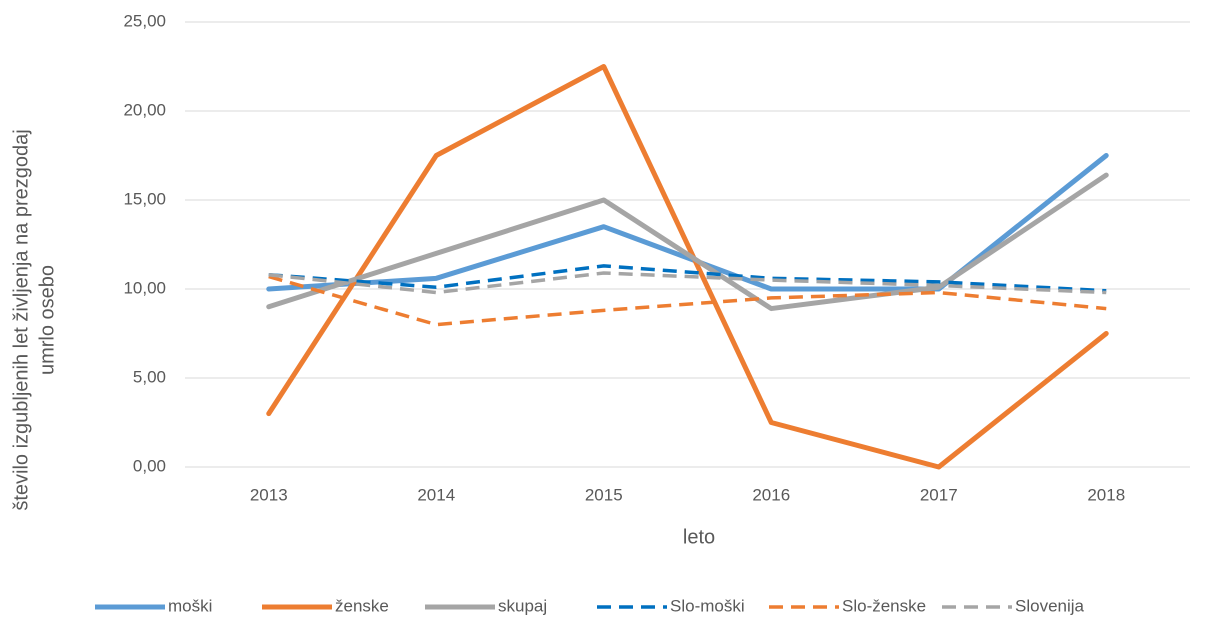  What do you see at coordinates (144, 287) in the screenshot?
I see `y-tick-label: 10,00` at bounding box center [144, 287].